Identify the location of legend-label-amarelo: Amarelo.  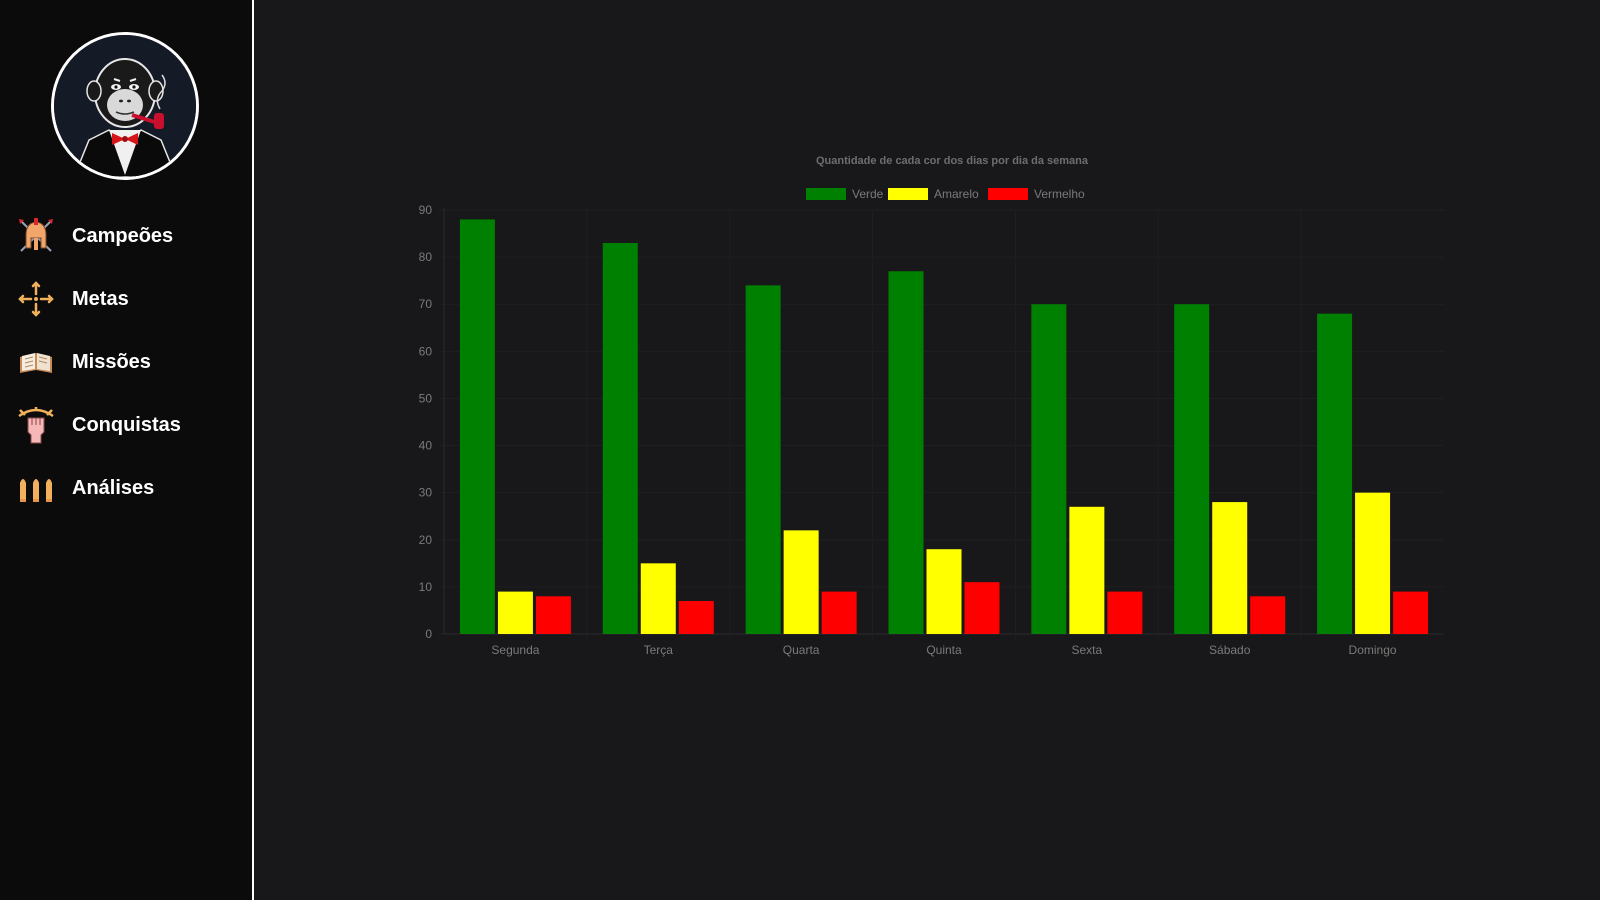
(956, 194).